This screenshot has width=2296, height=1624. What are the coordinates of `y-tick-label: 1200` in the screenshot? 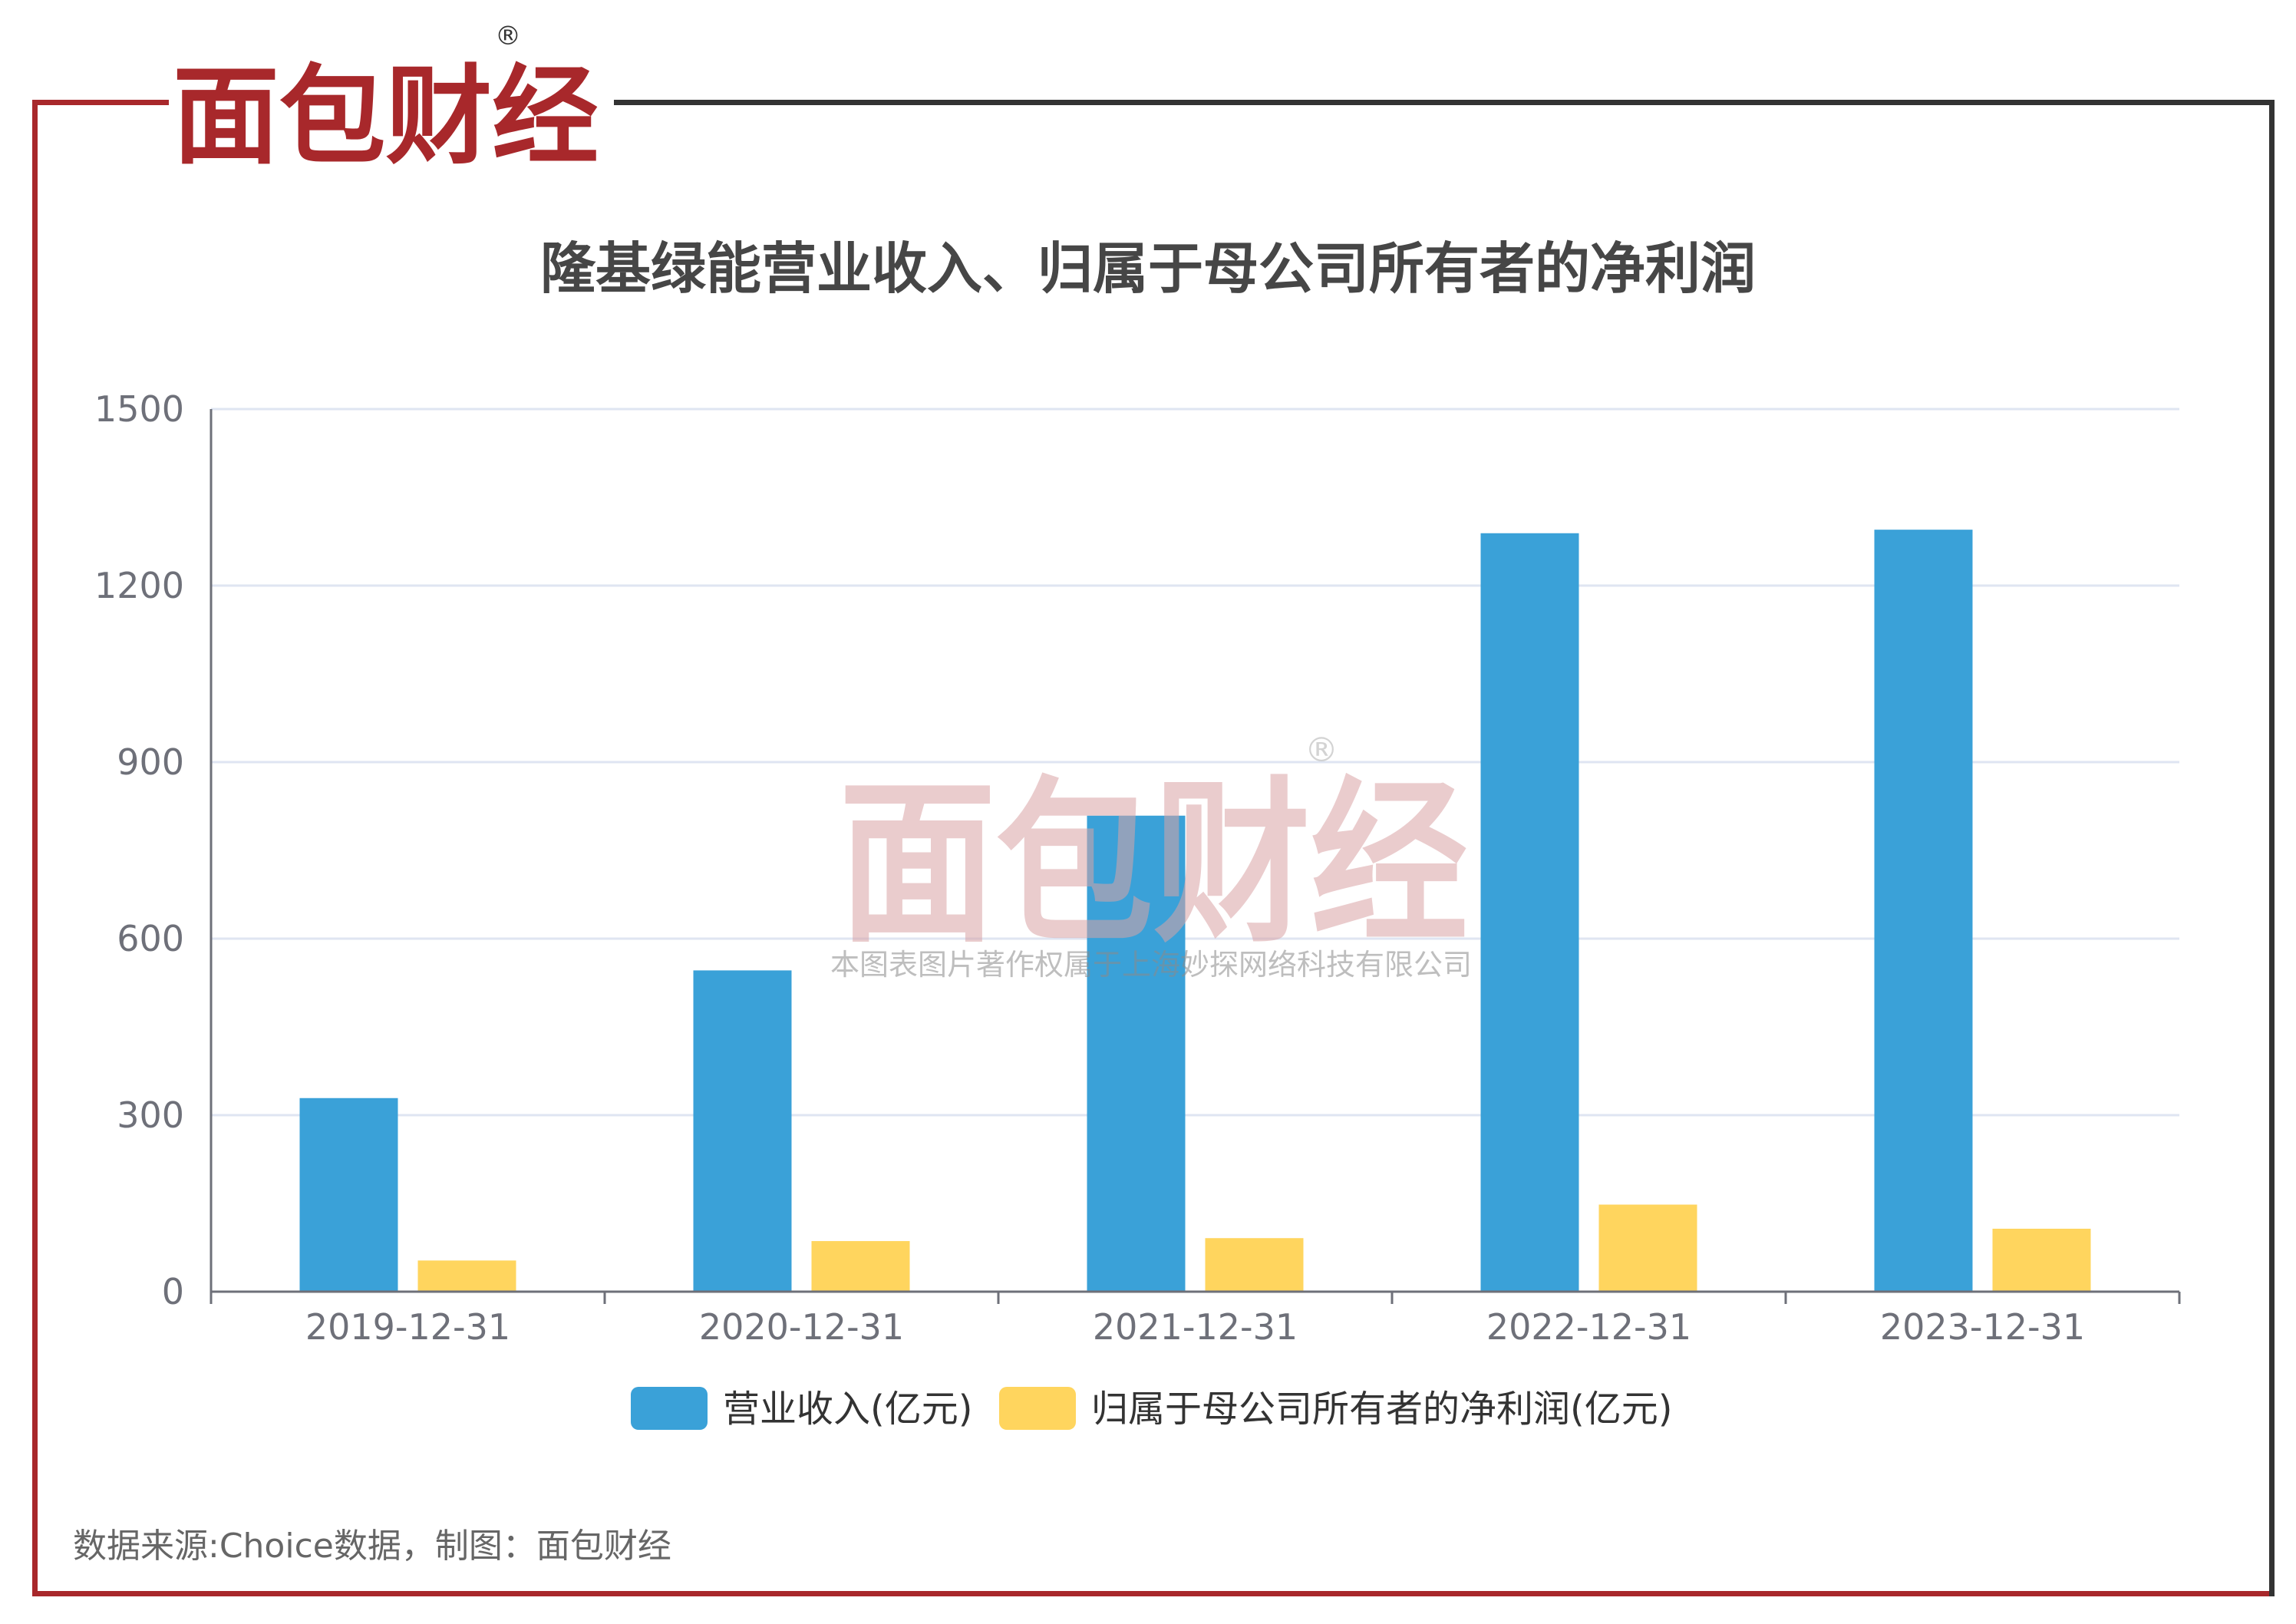 It's located at (139, 585).